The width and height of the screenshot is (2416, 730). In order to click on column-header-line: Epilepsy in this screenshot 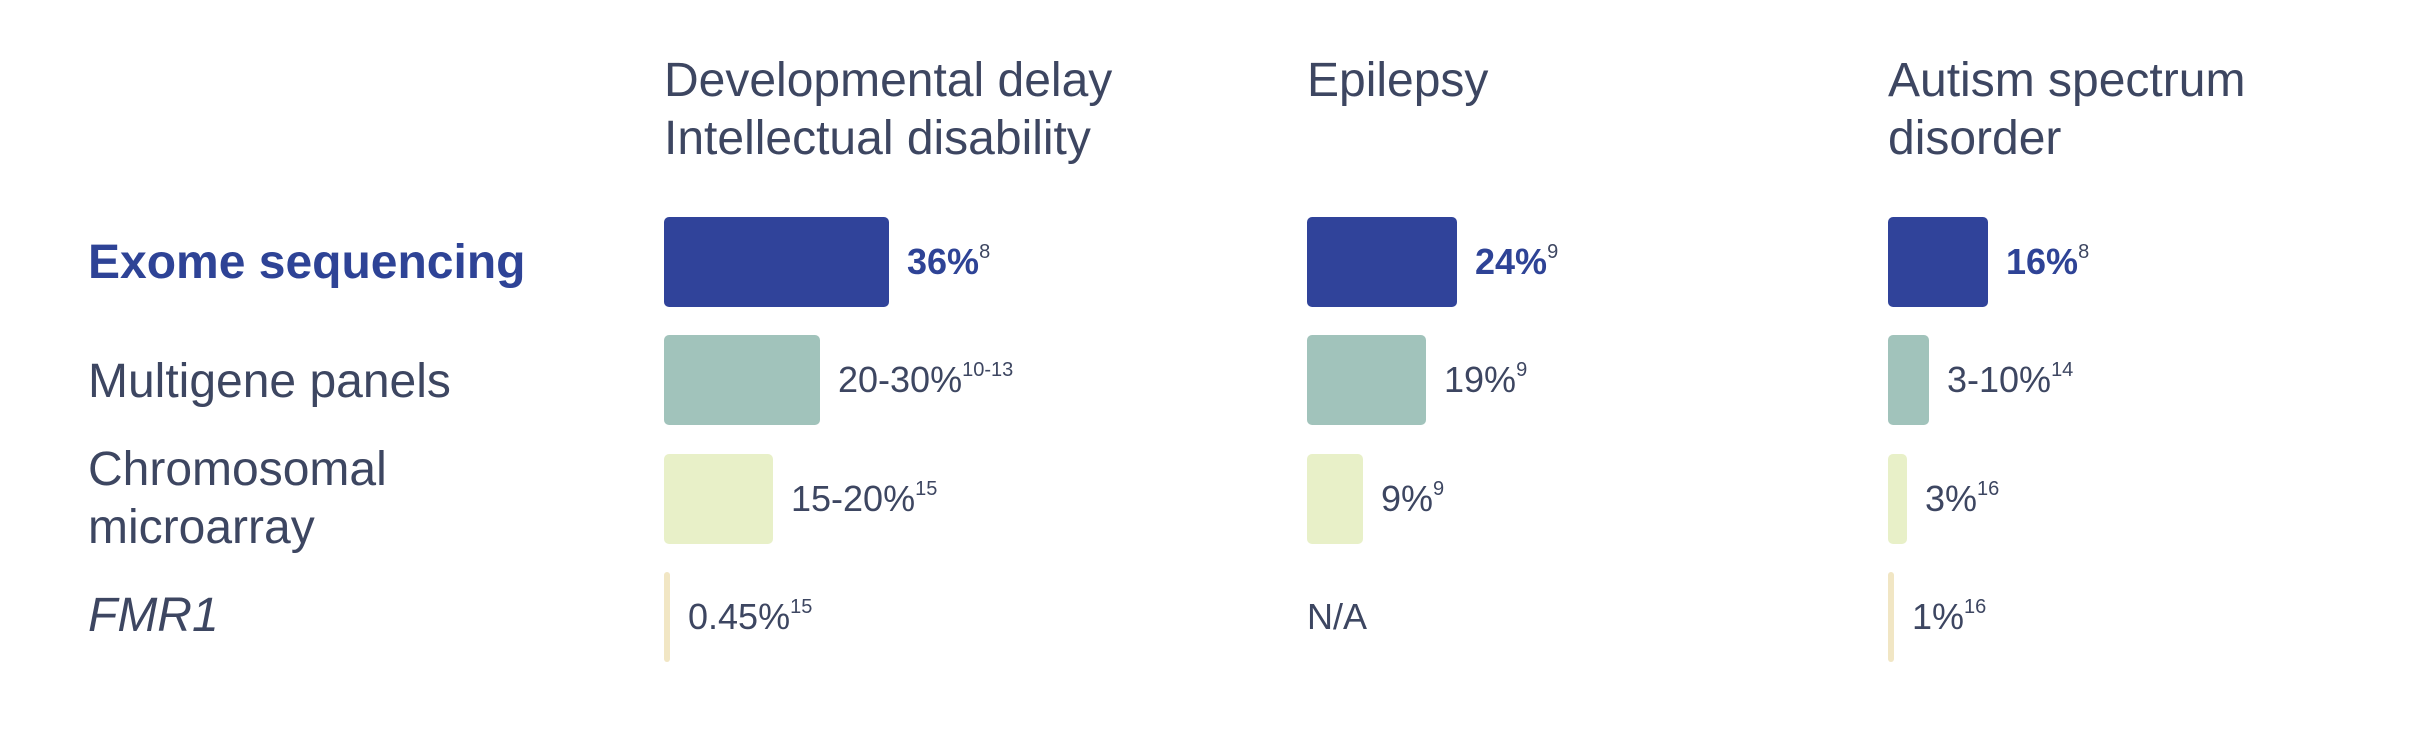, I will do `click(1398, 80)`.